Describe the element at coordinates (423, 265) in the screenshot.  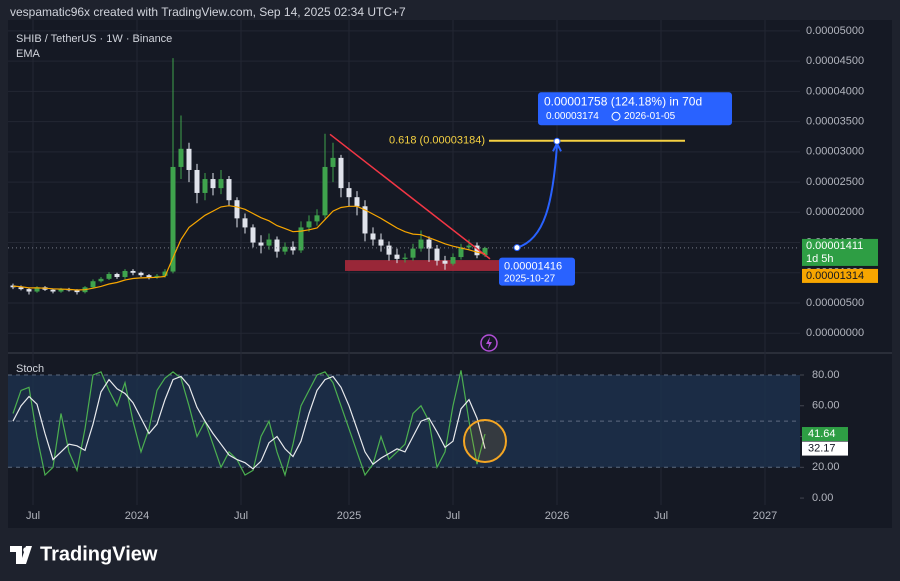
I see `support-zone` at that location.